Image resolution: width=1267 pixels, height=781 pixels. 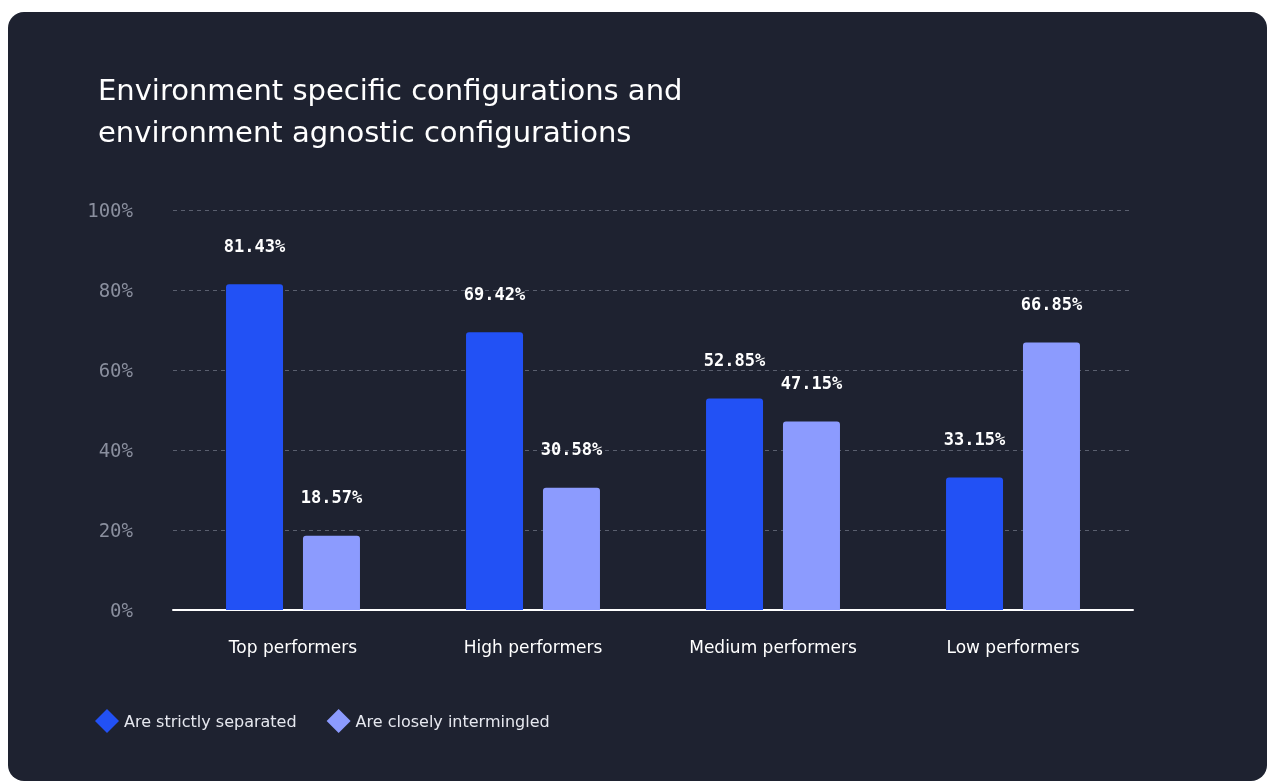 What do you see at coordinates (452, 721) in the screenshot?
I see `legend-label: Are closely intermingled` at bounding box center [452, 721].